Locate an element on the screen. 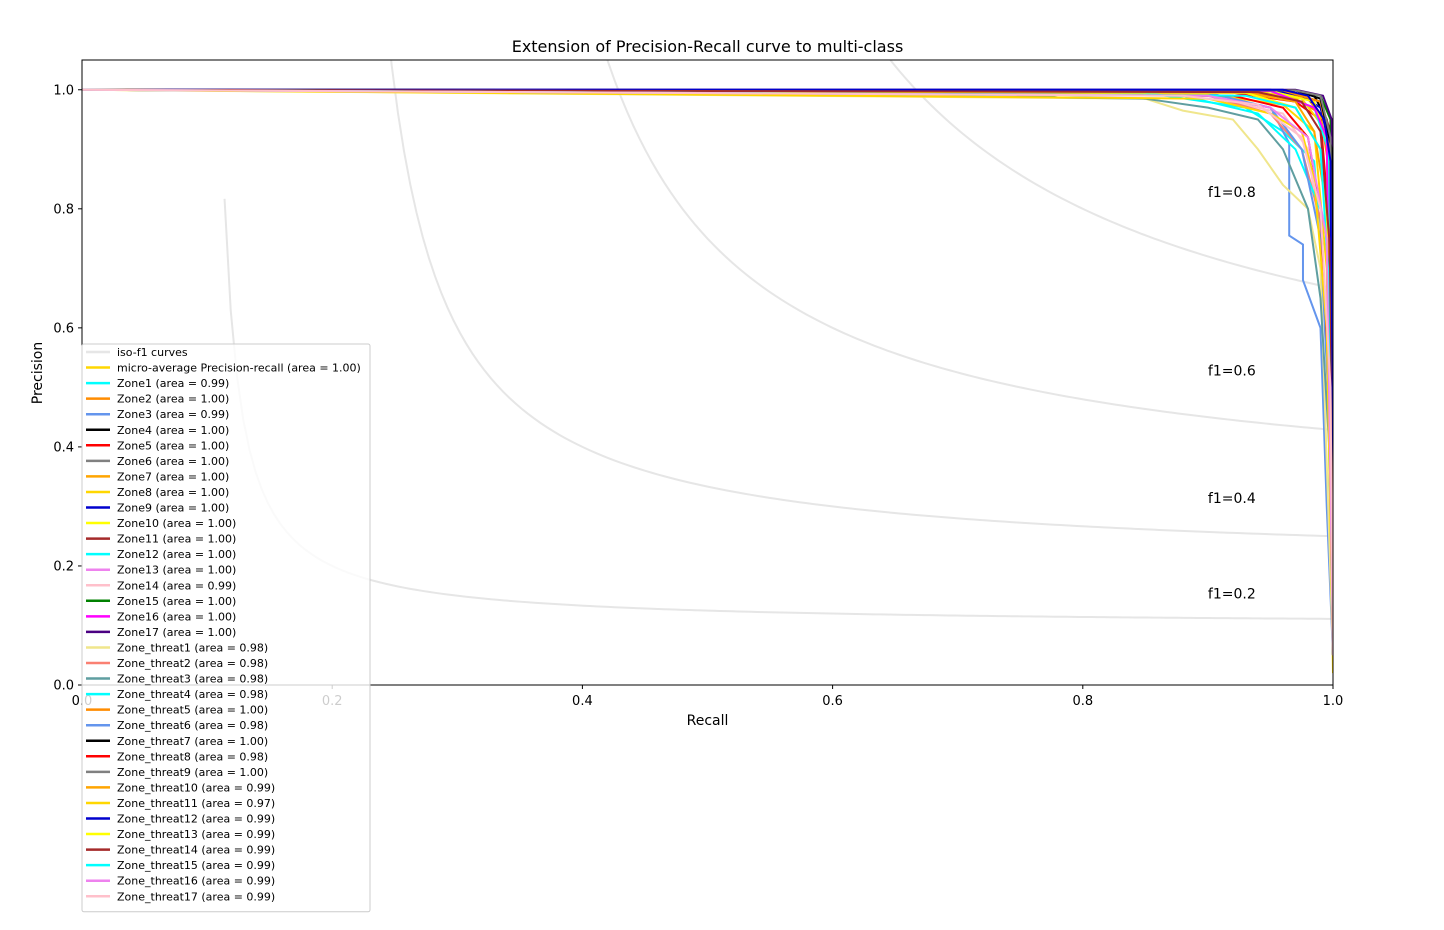 The width and height of the screenshot is (1444, 930). legend-entry-label: Zone_threat12 (area = 0.99) is located at coordinates (196, 819).